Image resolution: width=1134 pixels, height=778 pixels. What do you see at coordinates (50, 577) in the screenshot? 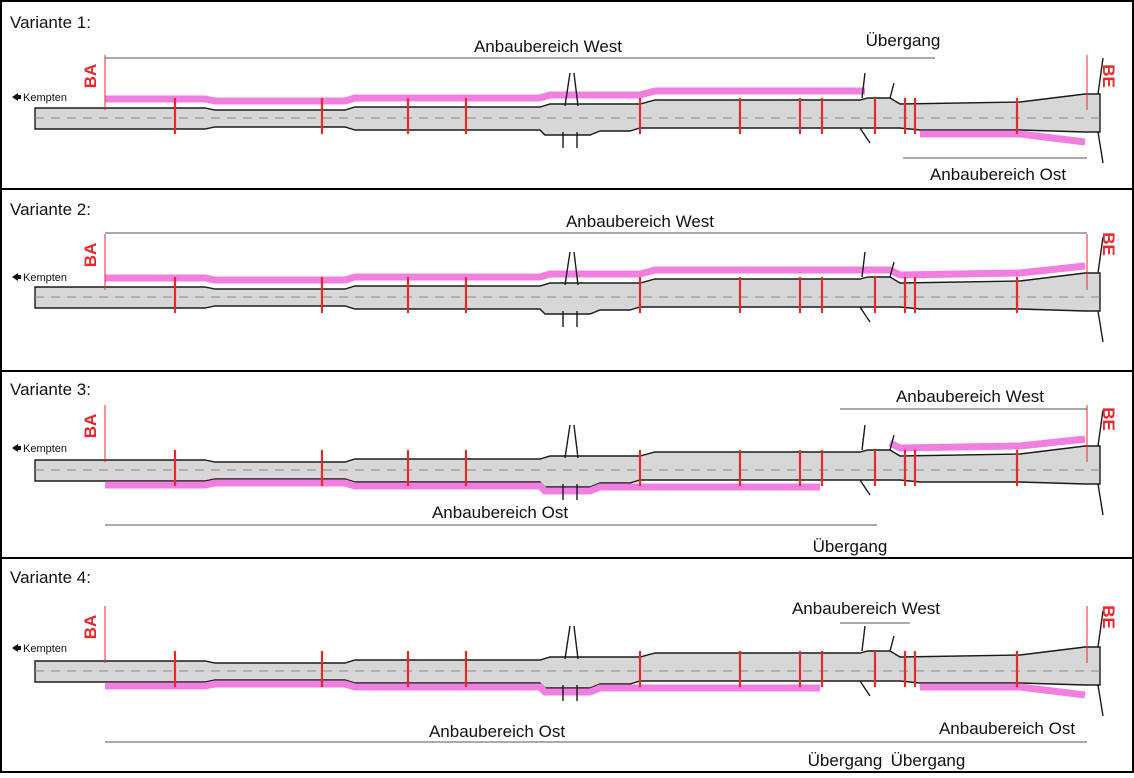
I see `panel-title: Variante 4:` at bounding box center [50, 577].